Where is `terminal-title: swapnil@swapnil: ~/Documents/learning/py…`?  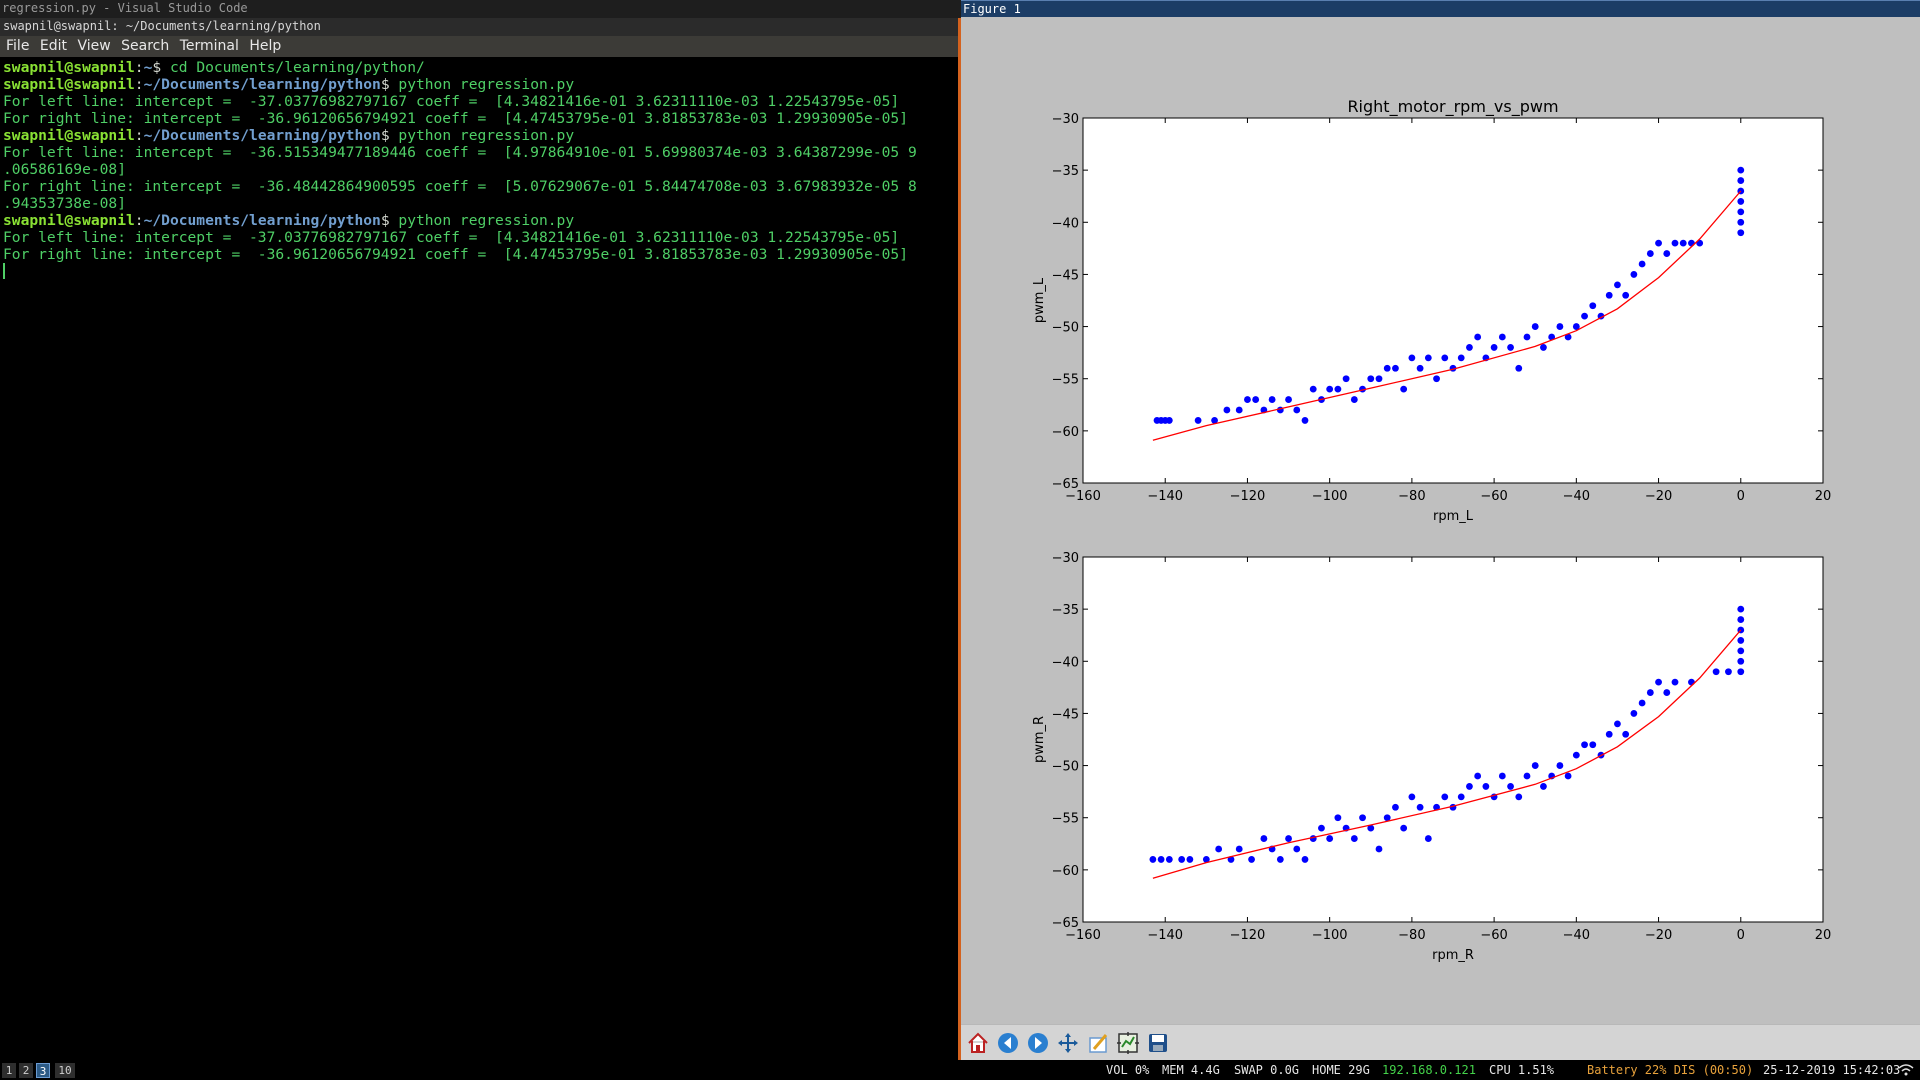
terminal-title: swapnil@swapnil: ~/Documents/learning/py… is located at coordinates (162, 26).